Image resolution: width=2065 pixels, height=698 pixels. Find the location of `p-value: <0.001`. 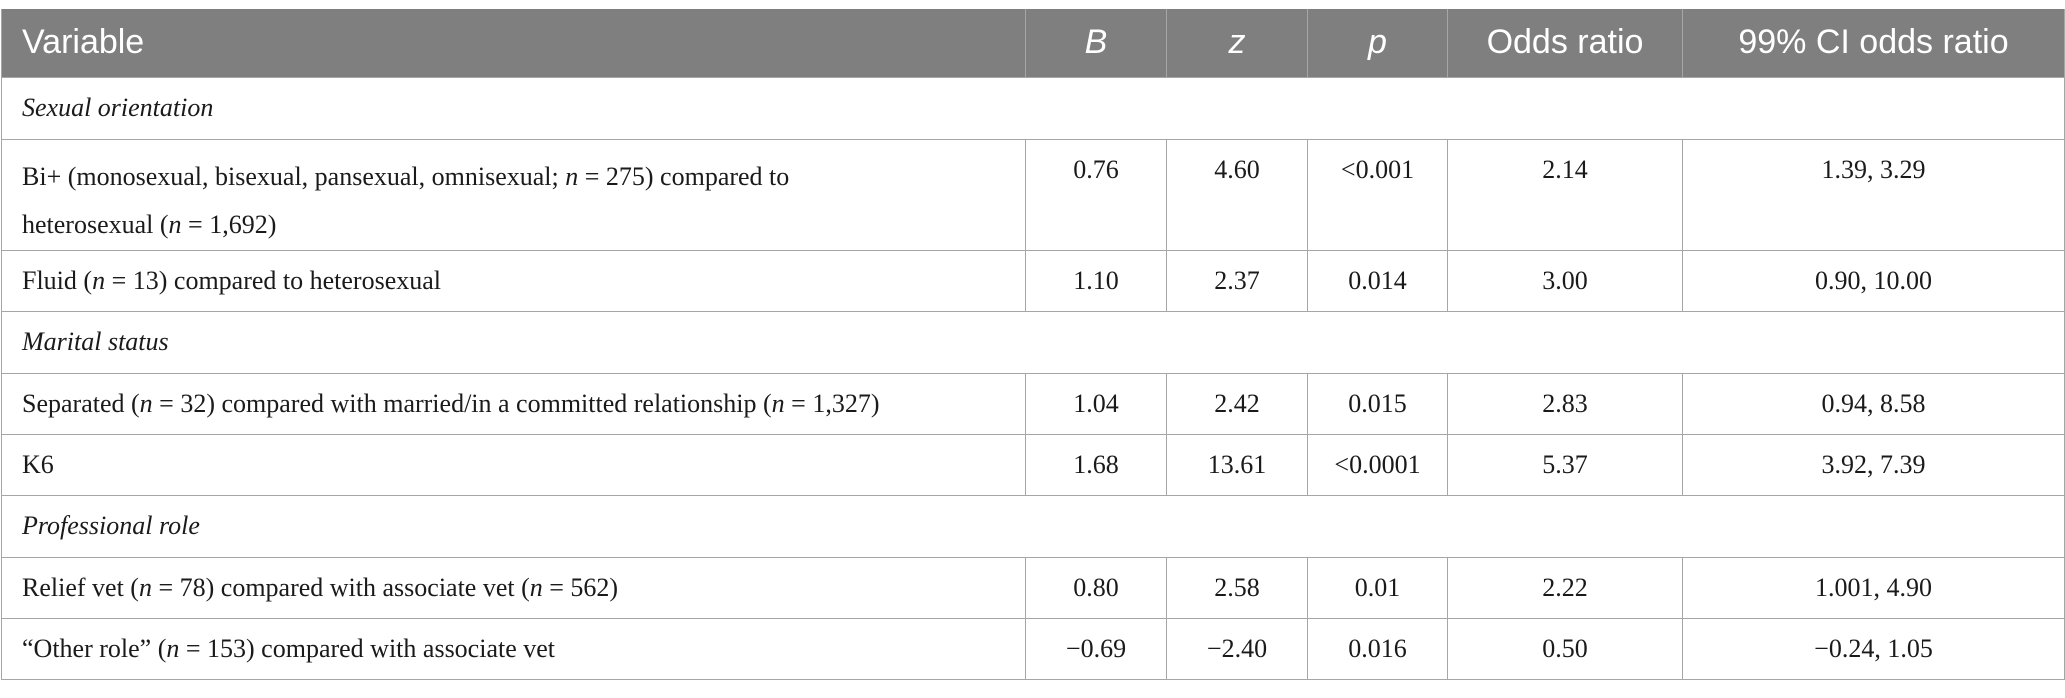

p-value: <0.001 is located at coordinates (1377, 169).